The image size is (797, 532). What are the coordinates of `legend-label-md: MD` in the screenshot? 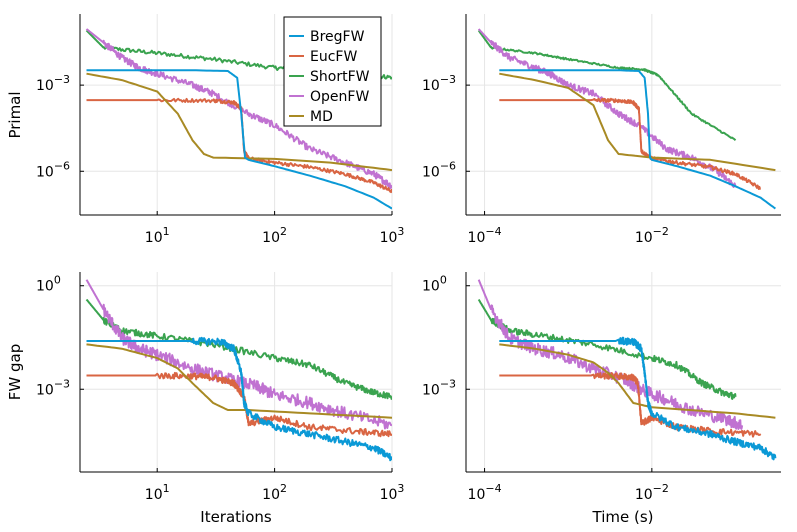 It's located at (321, 117).